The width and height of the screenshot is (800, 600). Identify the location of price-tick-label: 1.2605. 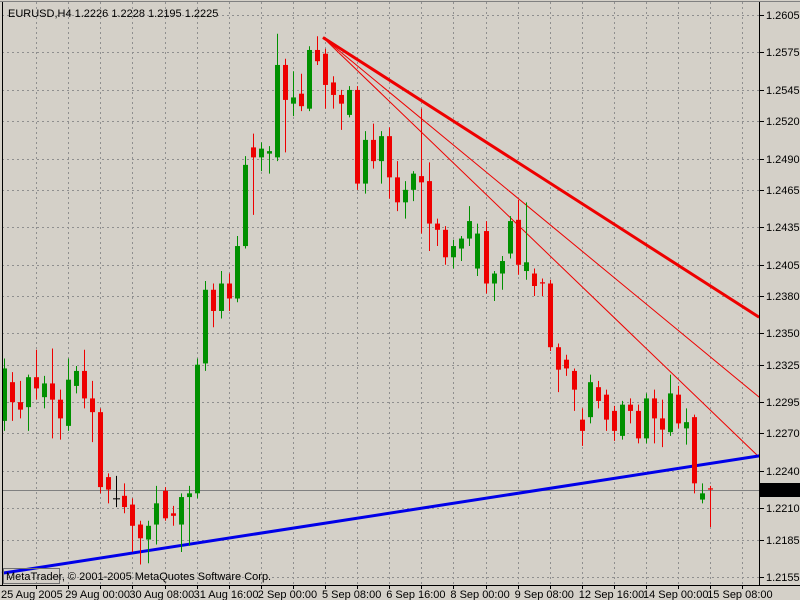
(783, 16).